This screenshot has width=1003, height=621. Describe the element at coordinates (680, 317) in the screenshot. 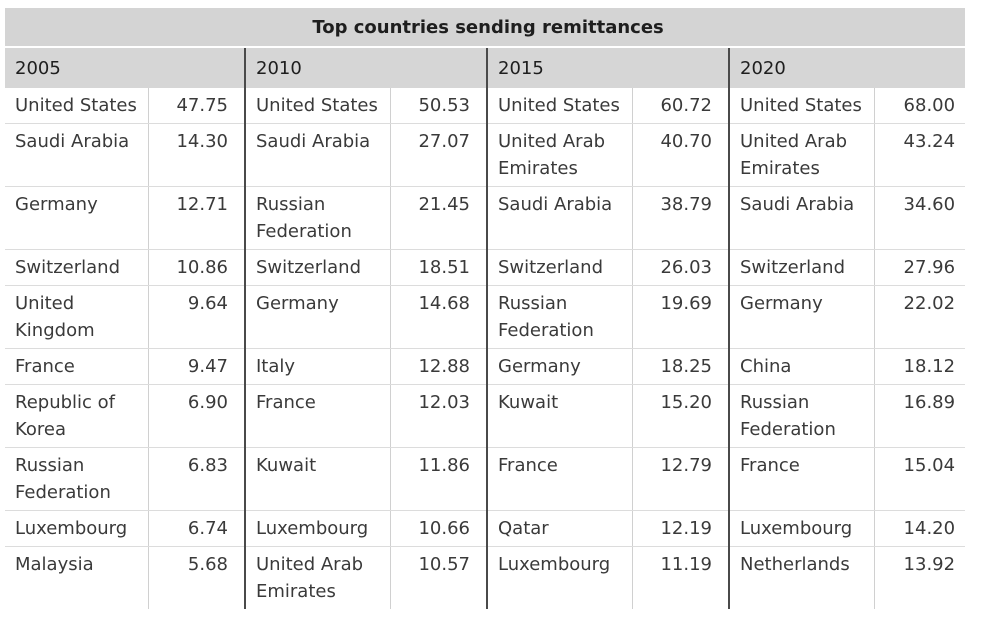

I see `value-cell: 19.69` at that location.